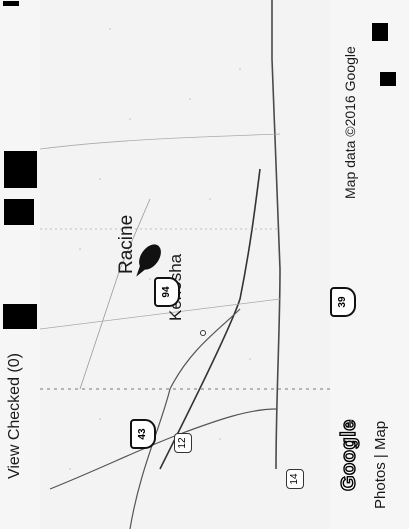 The image size is (409, 529). Describe the element at coordinates (350, 122) in the screenshot. I see `map-attribution: Map data ©2016 Google` at that location.